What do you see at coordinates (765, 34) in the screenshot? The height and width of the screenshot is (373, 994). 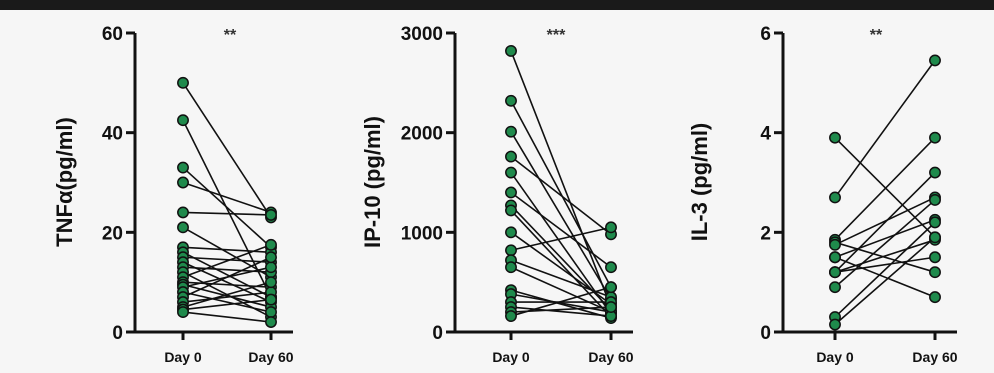 I see `y-tick-label: 6` at bounding box center [765, 34].